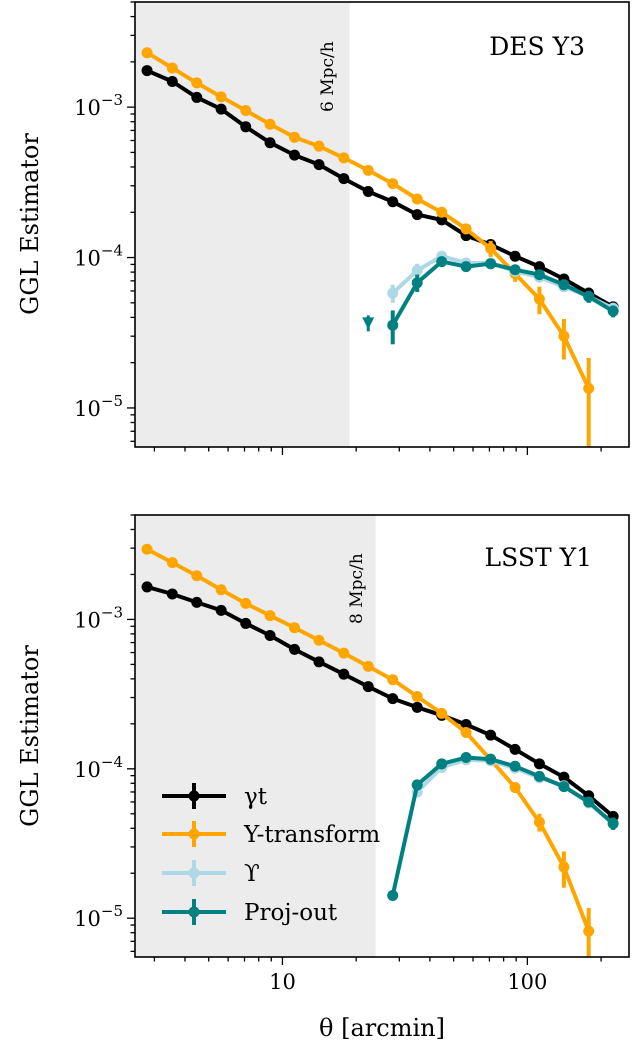 The width and height of the screenshot is (640, 1048). Describe the element at coordinates (527, 982) in the screenshot. I see `x-tick-label: 100` at that location.